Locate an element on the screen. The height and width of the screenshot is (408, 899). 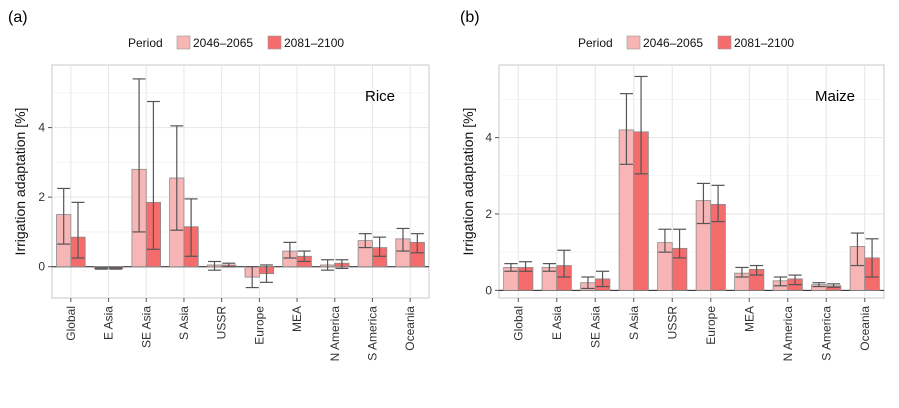
crop-label: Rice is located at coordinates (380, 96).